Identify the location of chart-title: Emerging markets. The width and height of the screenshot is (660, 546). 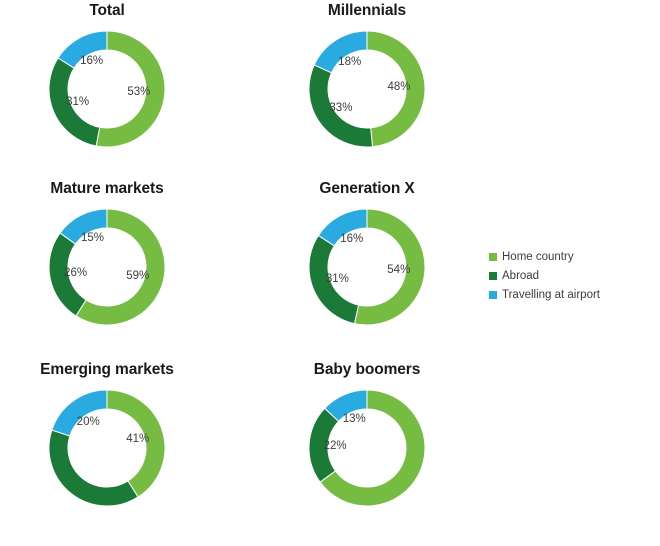
(107, 369).